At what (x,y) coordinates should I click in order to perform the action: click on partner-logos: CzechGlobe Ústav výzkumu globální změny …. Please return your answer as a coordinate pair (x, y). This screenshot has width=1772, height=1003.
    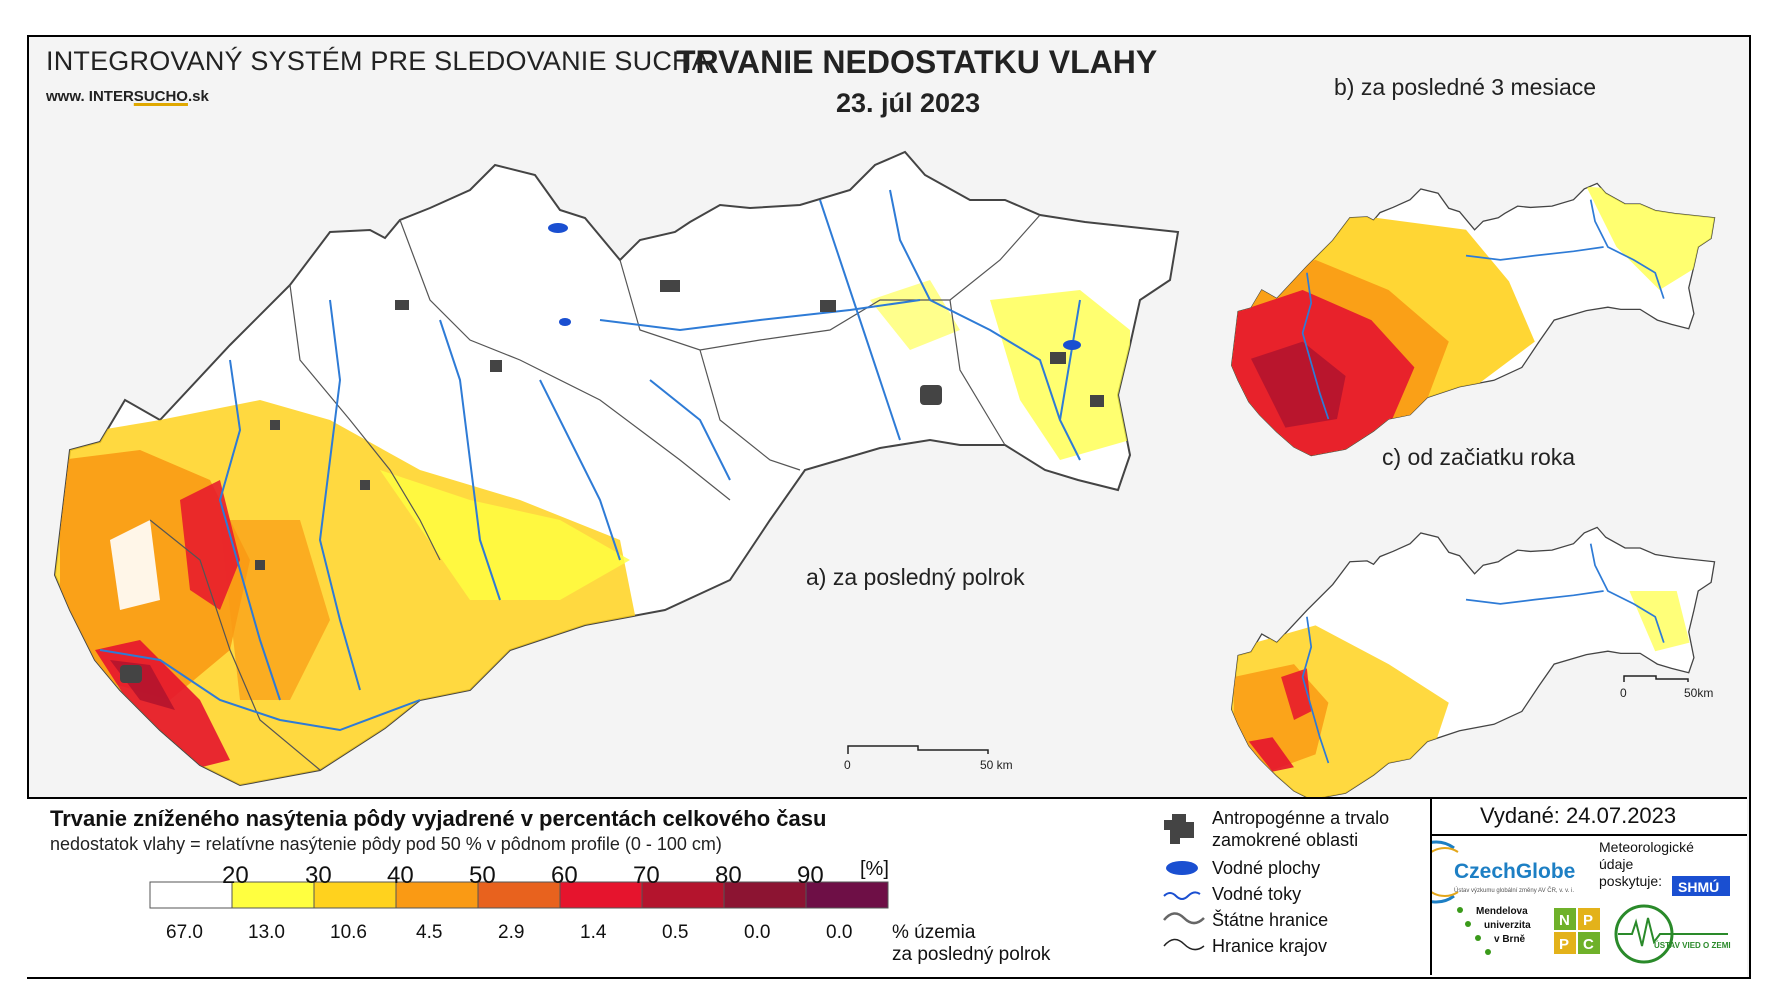
    Looking at the image, I should click on (1581, 901).